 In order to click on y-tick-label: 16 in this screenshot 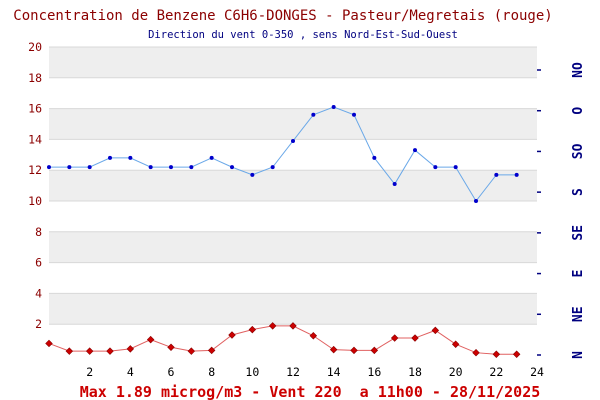, I will do `click(35, 109)`.